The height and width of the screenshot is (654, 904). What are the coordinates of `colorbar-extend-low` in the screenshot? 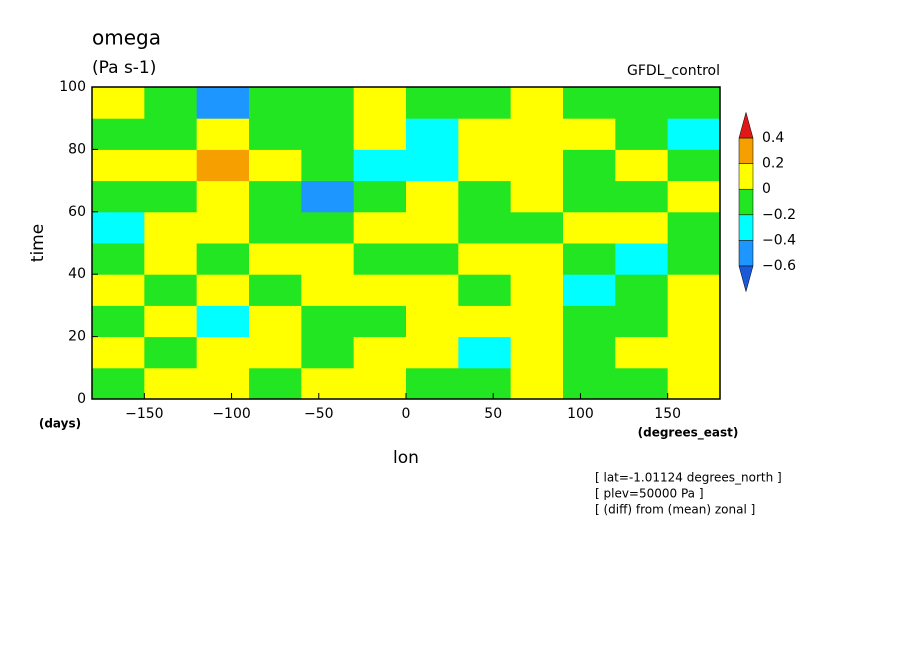 It's located at (746, 279).